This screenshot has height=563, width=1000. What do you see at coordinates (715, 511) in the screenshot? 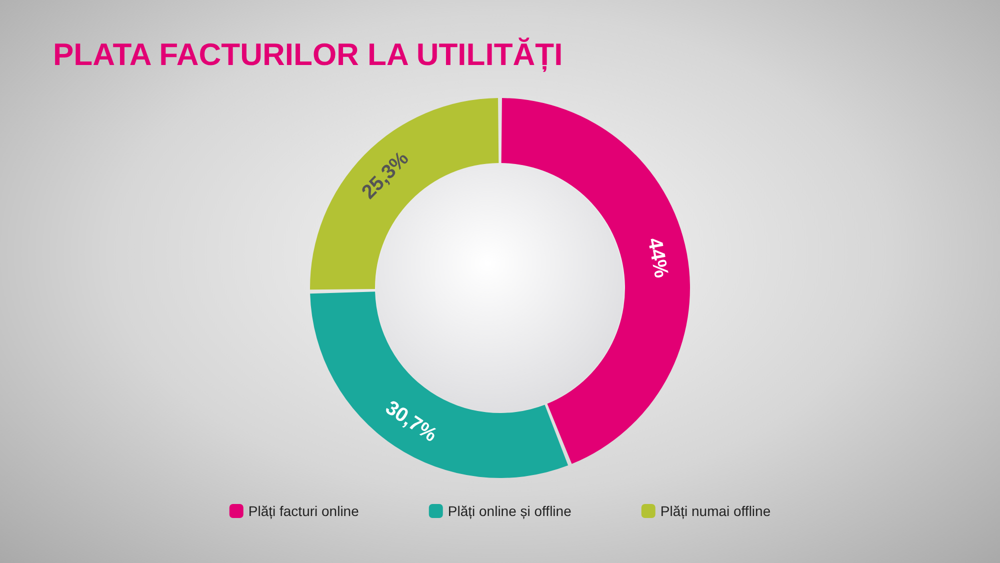
I see `legend-label: Plăți numai offline` at bounding box center [715, 511].